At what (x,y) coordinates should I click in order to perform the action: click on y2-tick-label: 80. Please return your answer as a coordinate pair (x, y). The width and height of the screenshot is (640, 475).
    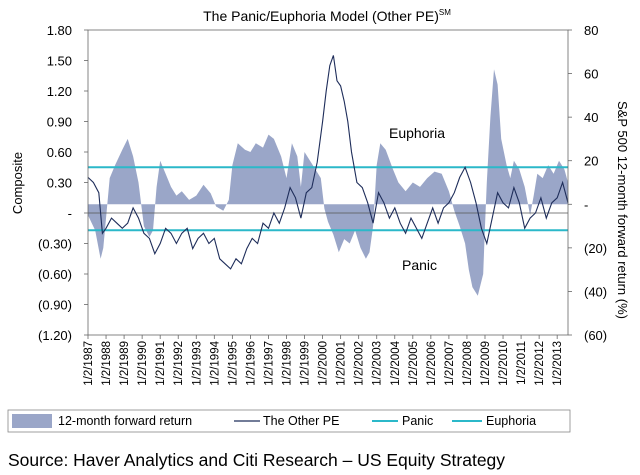
    Looking at the image, I should click on (591, 30).